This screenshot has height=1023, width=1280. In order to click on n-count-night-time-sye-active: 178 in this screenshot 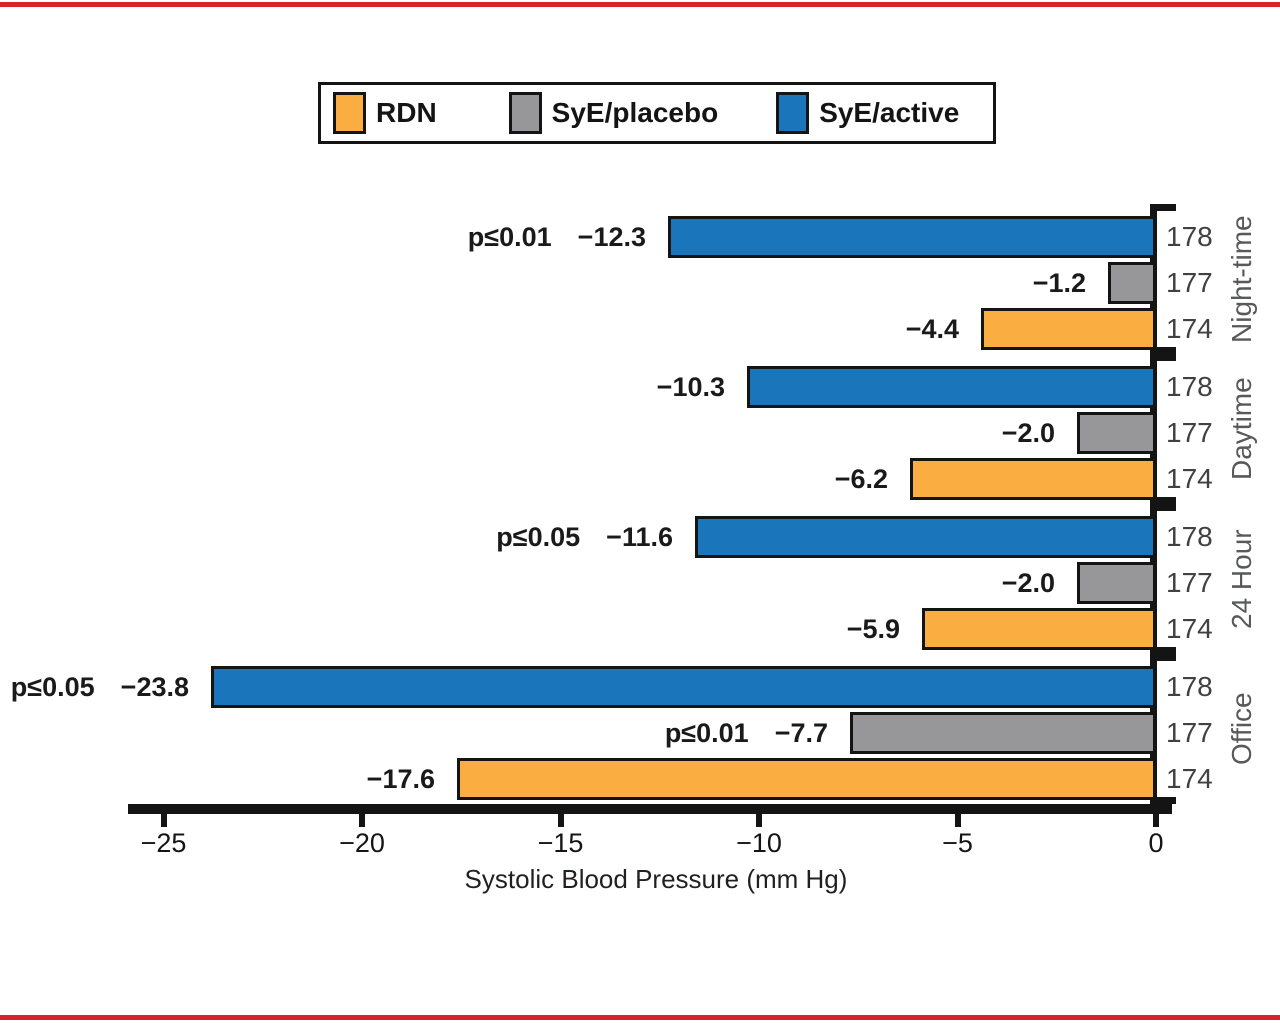, I will do `click(1189, 236)`.